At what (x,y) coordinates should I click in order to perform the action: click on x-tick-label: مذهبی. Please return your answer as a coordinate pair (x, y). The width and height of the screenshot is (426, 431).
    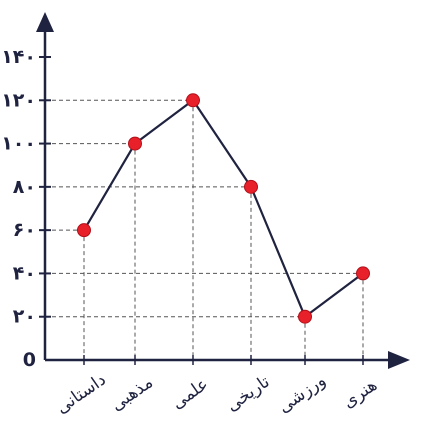
    Looking at the image, I should click on (131, 393).